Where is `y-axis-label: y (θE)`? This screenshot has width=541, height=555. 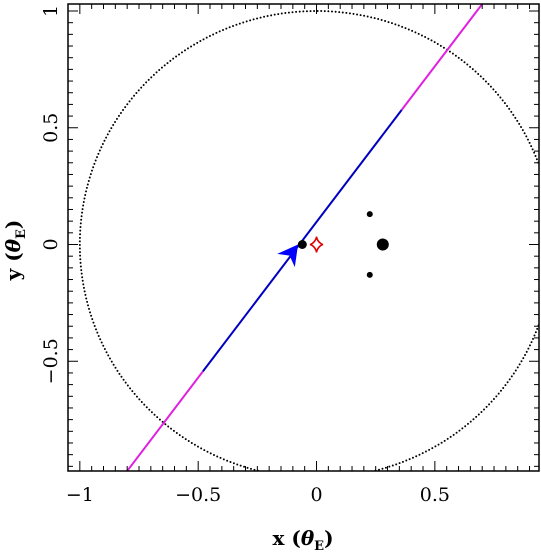 y-axis-label: y (θE) is located at coordinates (15, 251).